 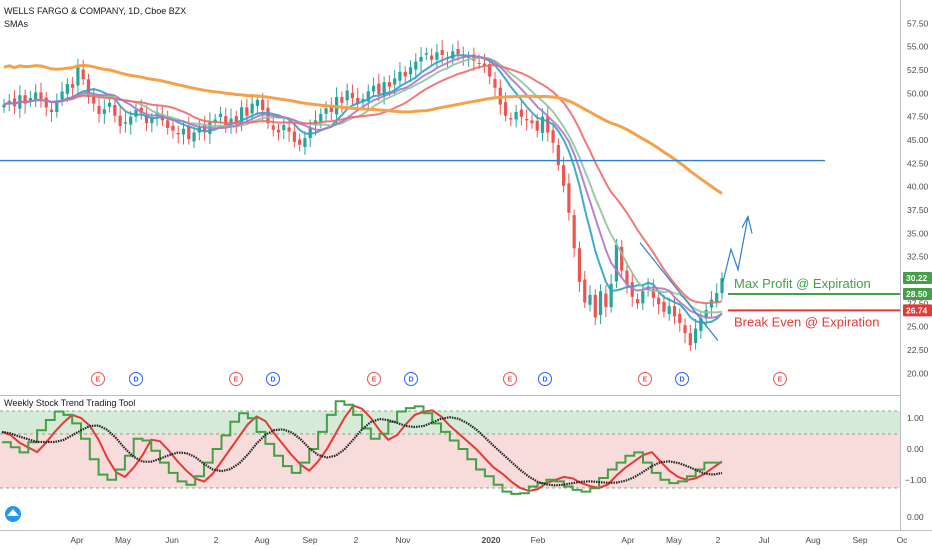 I want to click on price-tick: 52.50, so click(x=918, y=70).